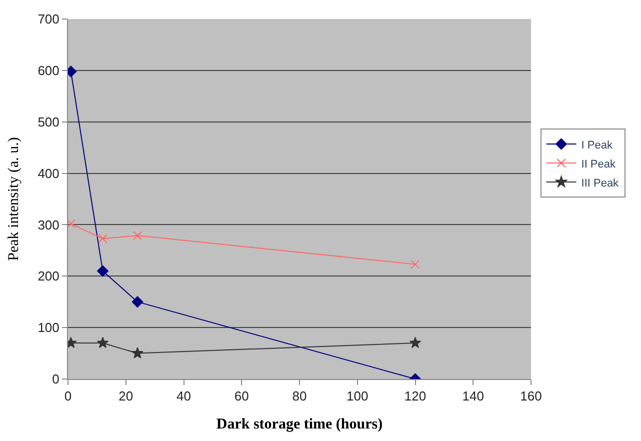 This screenshot has width=641, height=441. Describe the element at coordinates (14, 199) in the screenshot. I see `y-axis-title: Peak intensity (a. u.)` at that location.